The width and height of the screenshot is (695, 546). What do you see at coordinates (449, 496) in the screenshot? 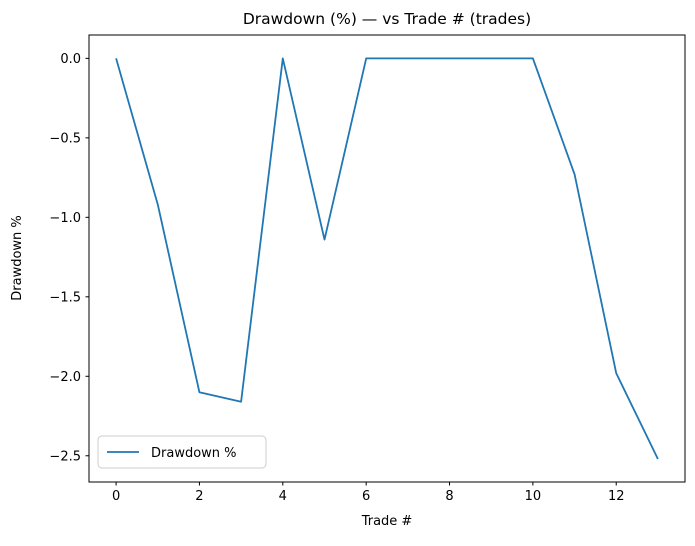
I see `x-tick-label: 8` at bounding box center [449, 496].